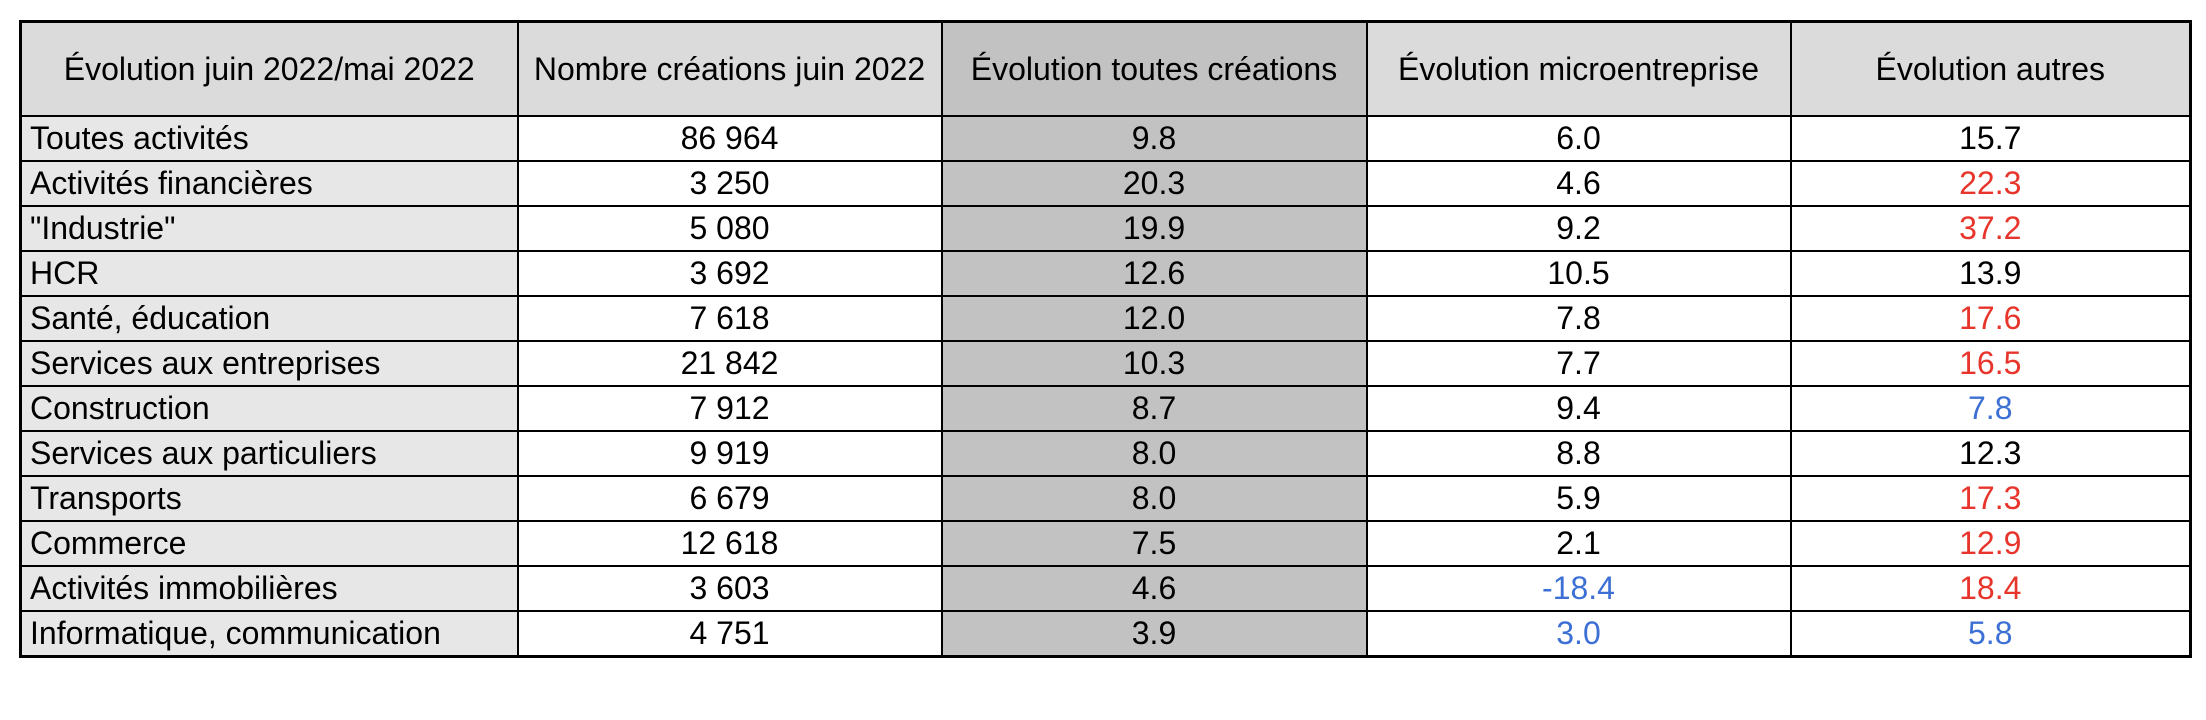 This screenshot has width=2206, height=720. I want to click on table-row: Toutes activités 86 964 9.8 6.0 15.7, so click(1105, 138).